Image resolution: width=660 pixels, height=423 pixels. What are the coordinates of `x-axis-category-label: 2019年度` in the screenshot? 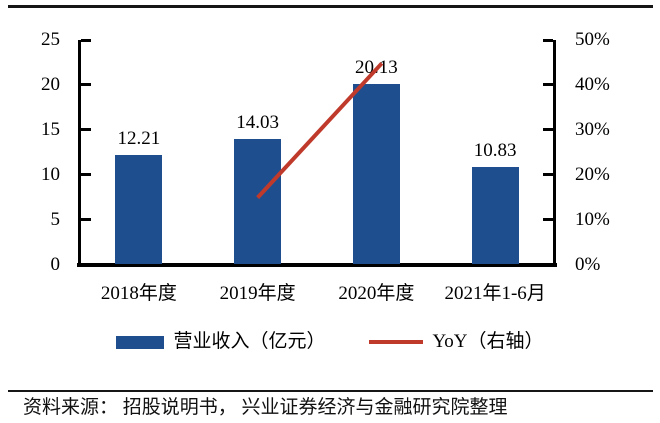 It's located at (257, 293).